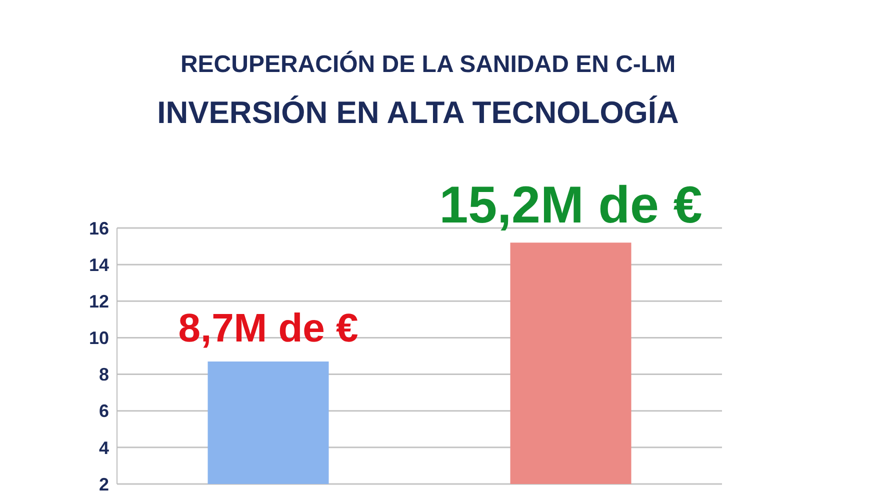 The height and width of the screenshot is (495, 880). Describe the element at coordinates (98, 264) in the screenshot. I see `y-tick-label: 14` at that location.